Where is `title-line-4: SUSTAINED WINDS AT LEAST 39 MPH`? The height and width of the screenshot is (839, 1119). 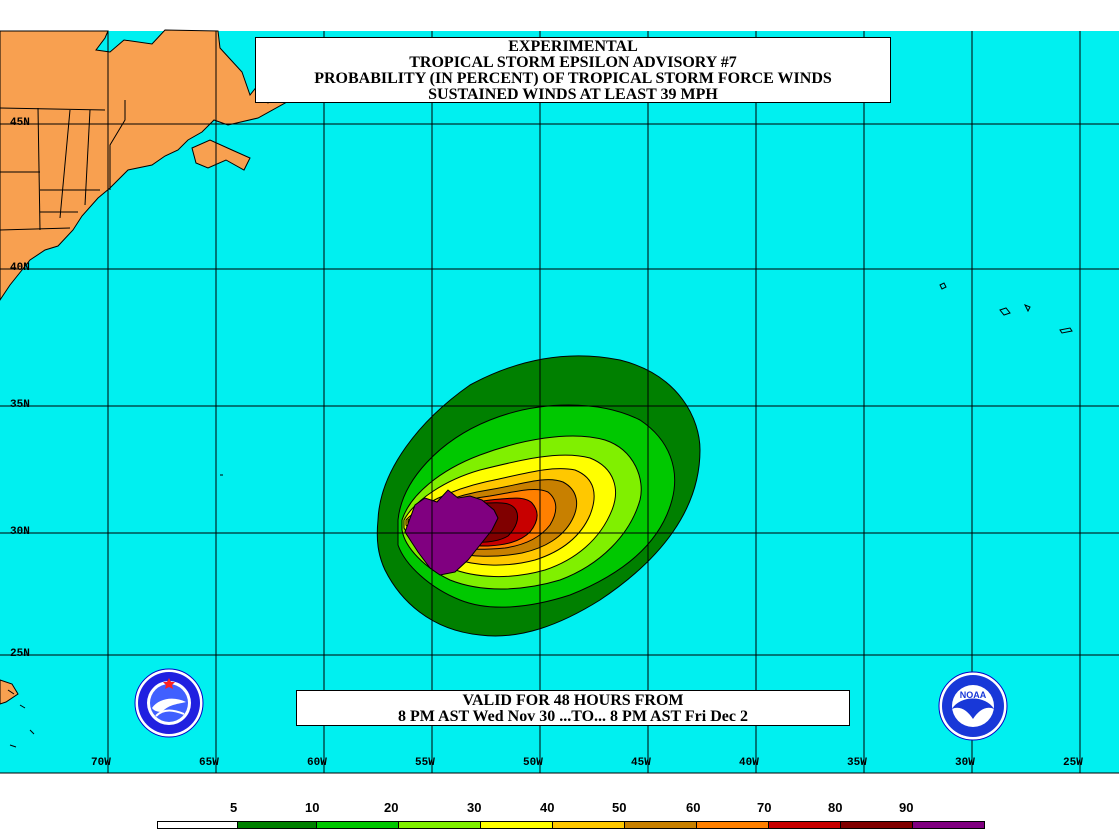 title-line-4: SUSTAINED WINDS AT LEAST 39 MPH is located at coordinates (573, 94).